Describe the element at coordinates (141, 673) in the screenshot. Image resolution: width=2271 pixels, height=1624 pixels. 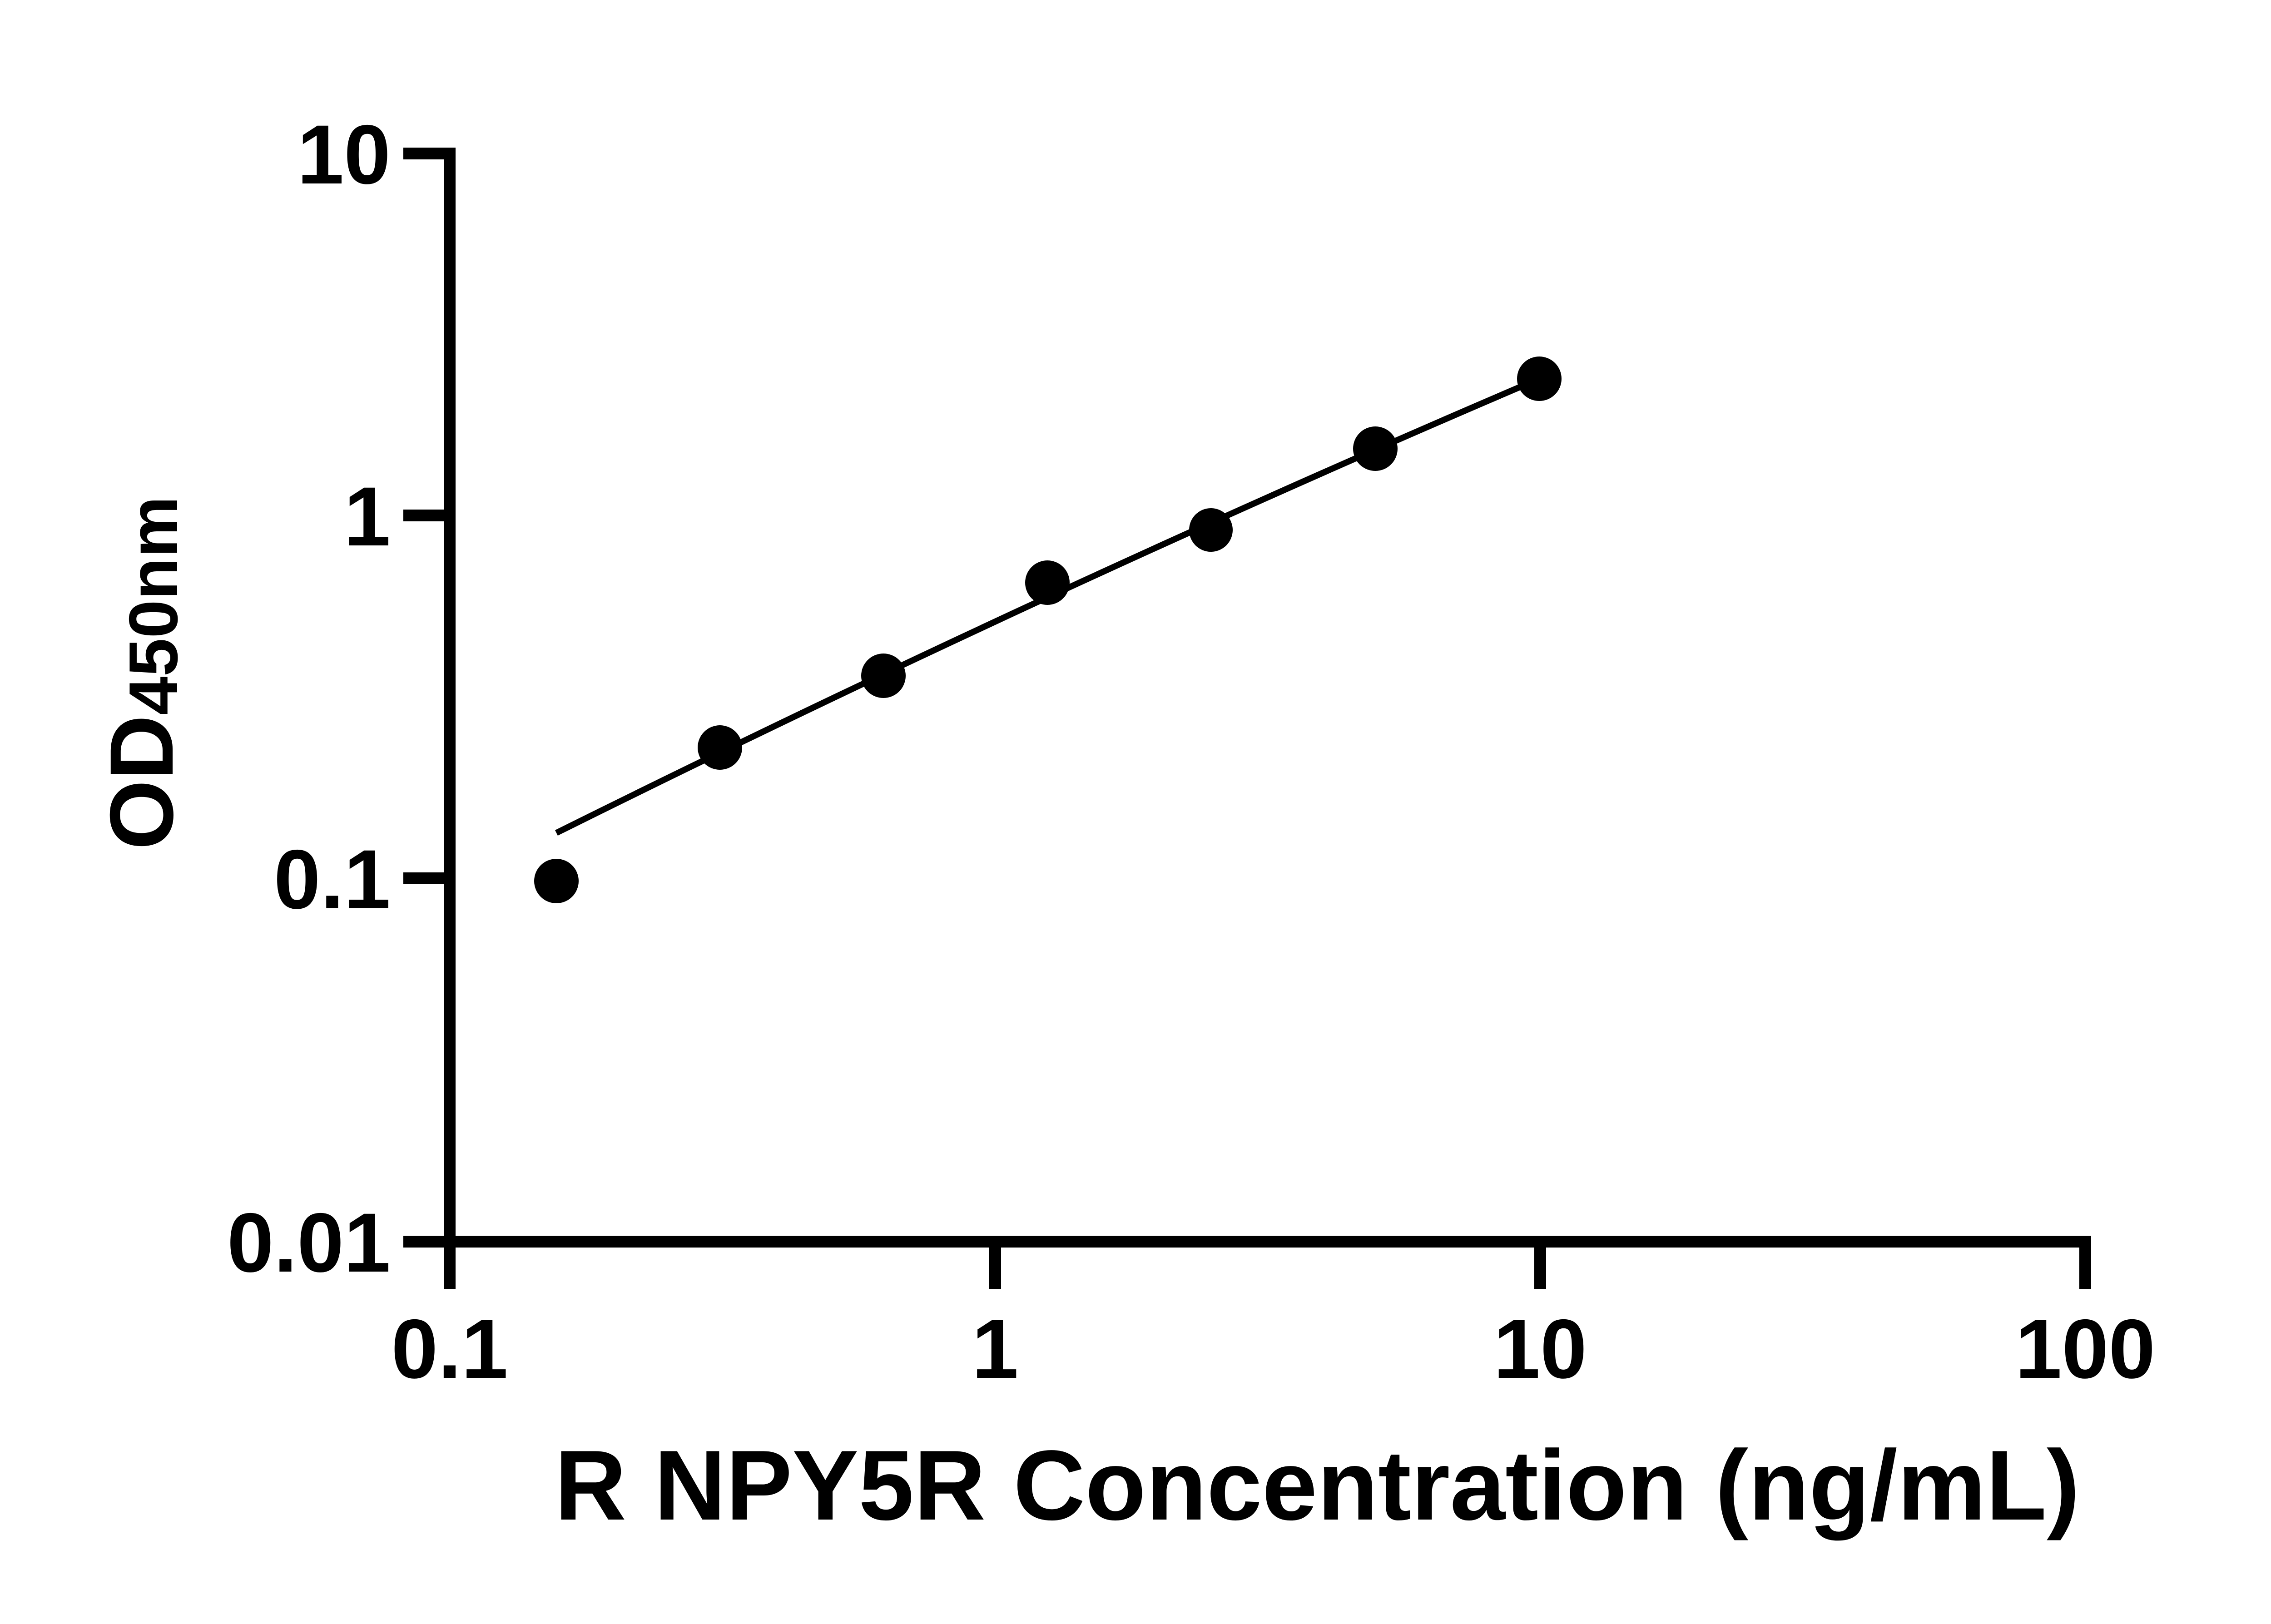
I see `svg-text: OD450nm` at that location.